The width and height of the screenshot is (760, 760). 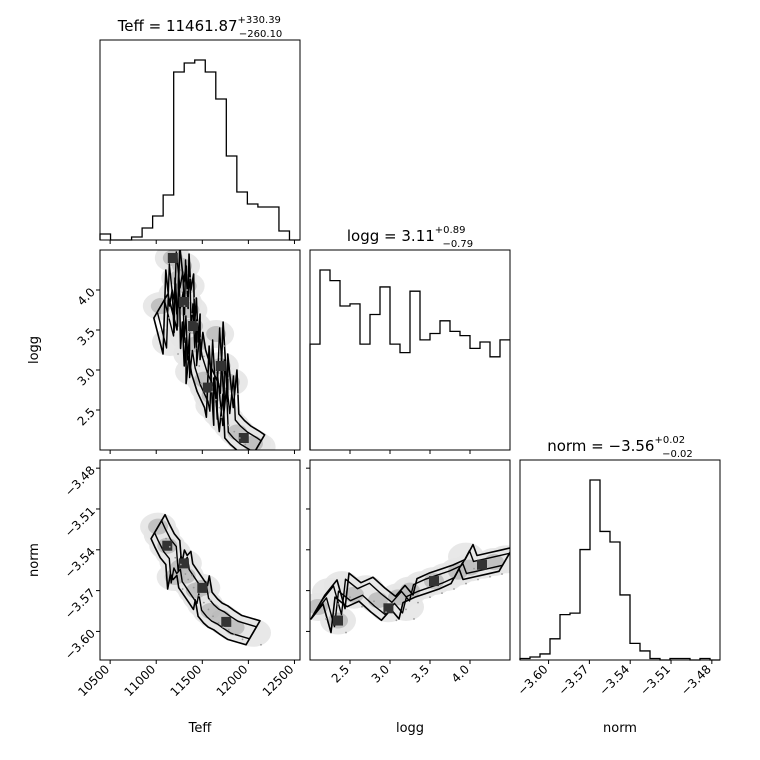 What do you see at coordinates (86, 376) in the screenshot?
I see `y-tick-label: 3.0` at bounding box center [86, 376].